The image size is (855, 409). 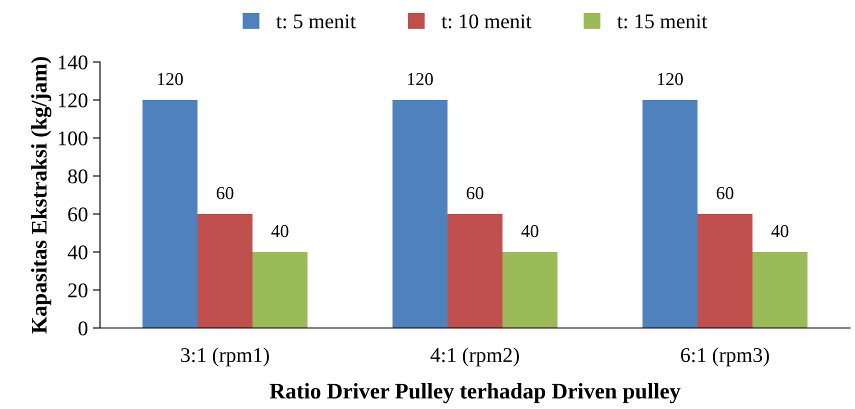 What do you see at coordinates (73, 62) in the screenshot?
I see `y-tick-label: 140` at bounding box center [73, 62].